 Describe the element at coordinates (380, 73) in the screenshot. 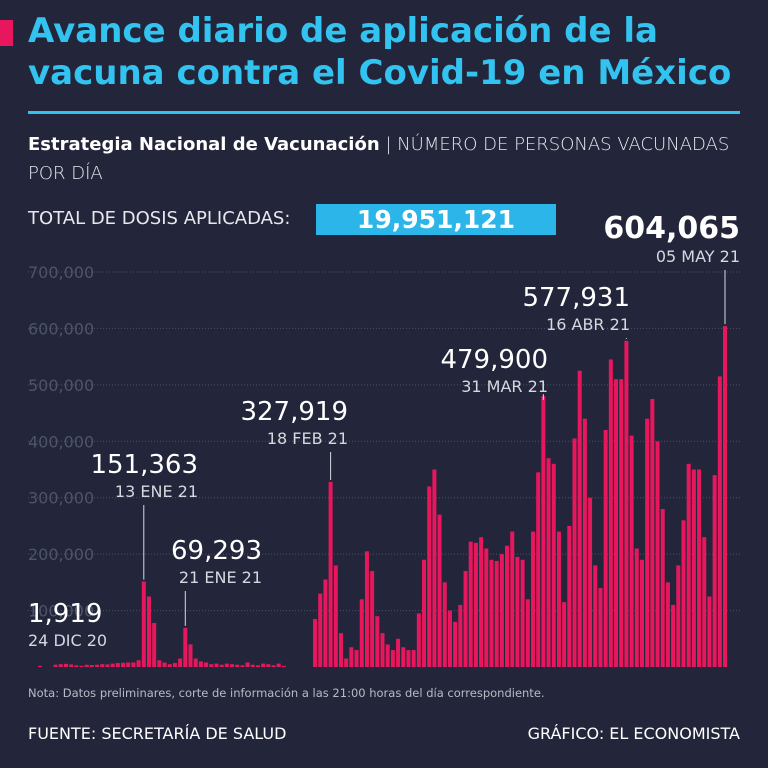

I see `title-line: vacuna contra el Covid-19 en México` at that location.